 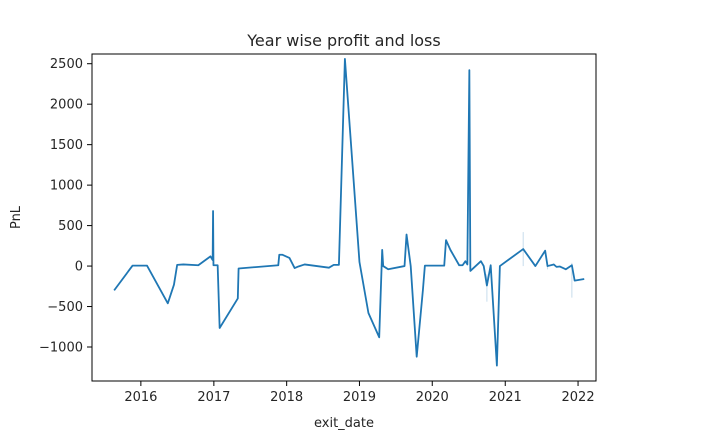 I want to click on y-axis-label: PnL, so click(x=16, y=217).